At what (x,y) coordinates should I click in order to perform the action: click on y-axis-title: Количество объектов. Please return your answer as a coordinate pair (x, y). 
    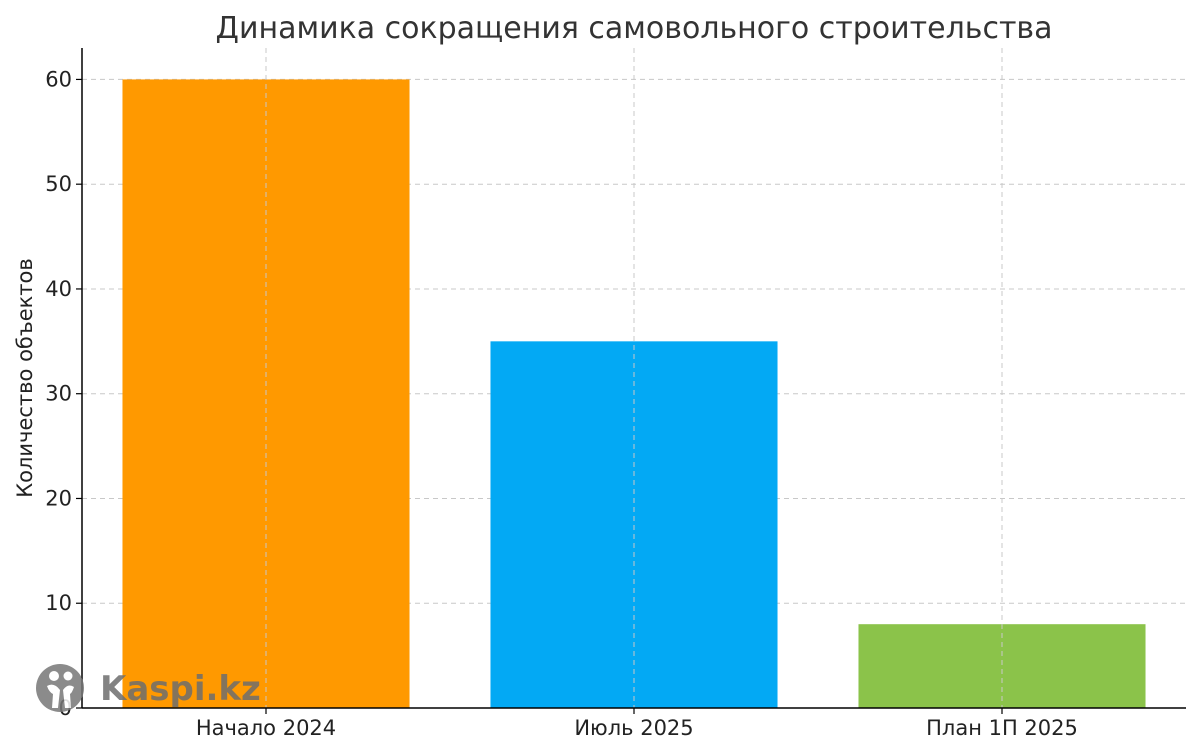
    Looking at the image, I should click on (25, 378).